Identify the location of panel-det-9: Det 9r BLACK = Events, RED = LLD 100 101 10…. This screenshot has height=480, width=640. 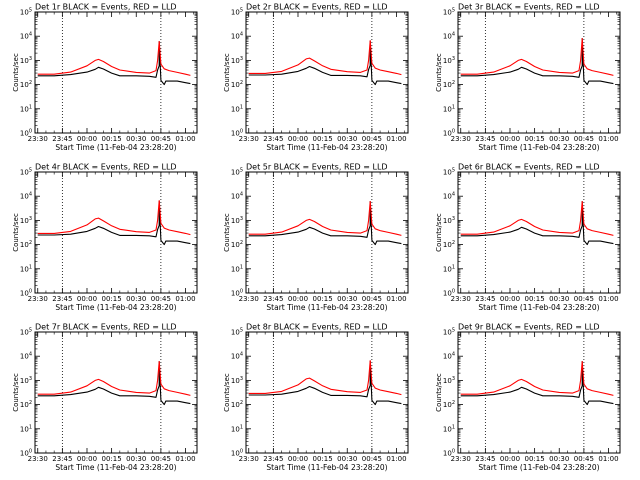
(528, 397).